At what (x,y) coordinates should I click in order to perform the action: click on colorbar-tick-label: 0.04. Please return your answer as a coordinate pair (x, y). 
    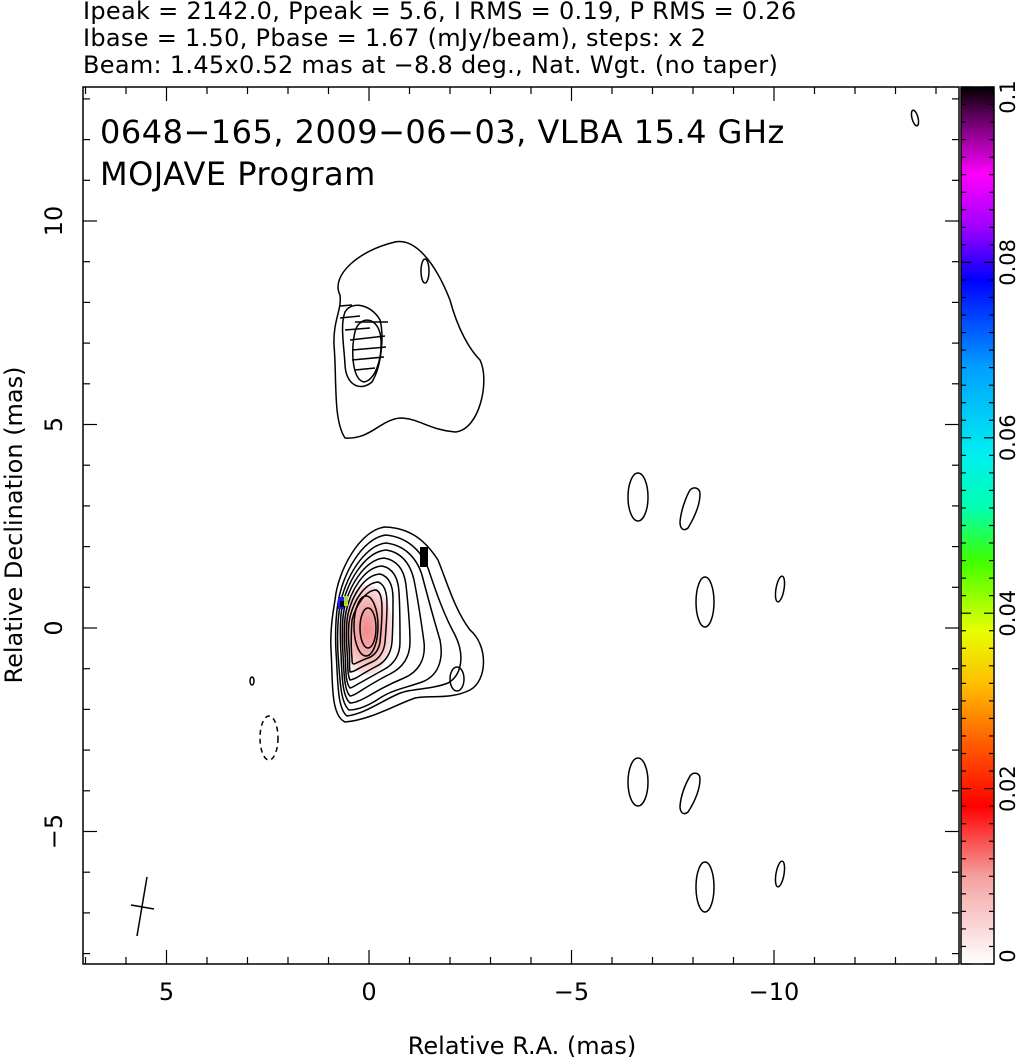
    Looking at the image, I should click on (1008, 613).